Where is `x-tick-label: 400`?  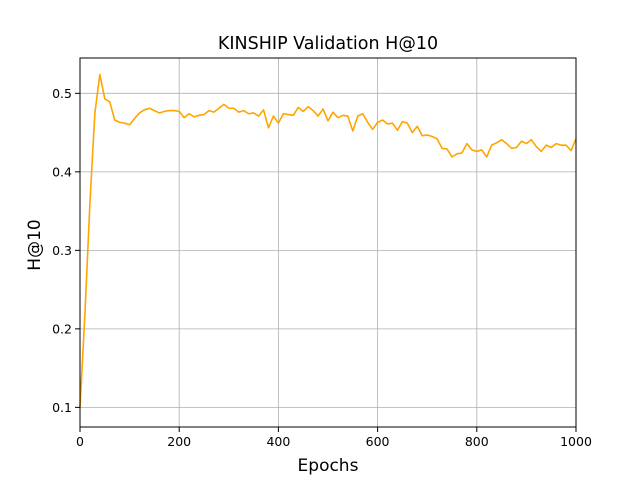 x-tick-label: 400 is located at coordinates (278, 441).